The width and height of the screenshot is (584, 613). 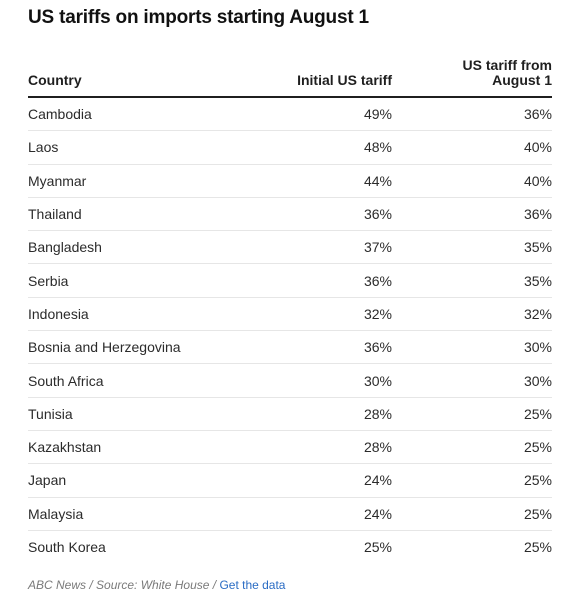 I want to click on get-the-data-link: Get the data, so click(x=252, y=585).